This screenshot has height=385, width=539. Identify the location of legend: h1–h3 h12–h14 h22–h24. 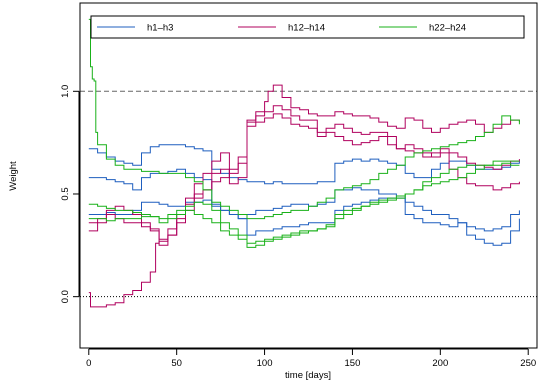
(307, 27).